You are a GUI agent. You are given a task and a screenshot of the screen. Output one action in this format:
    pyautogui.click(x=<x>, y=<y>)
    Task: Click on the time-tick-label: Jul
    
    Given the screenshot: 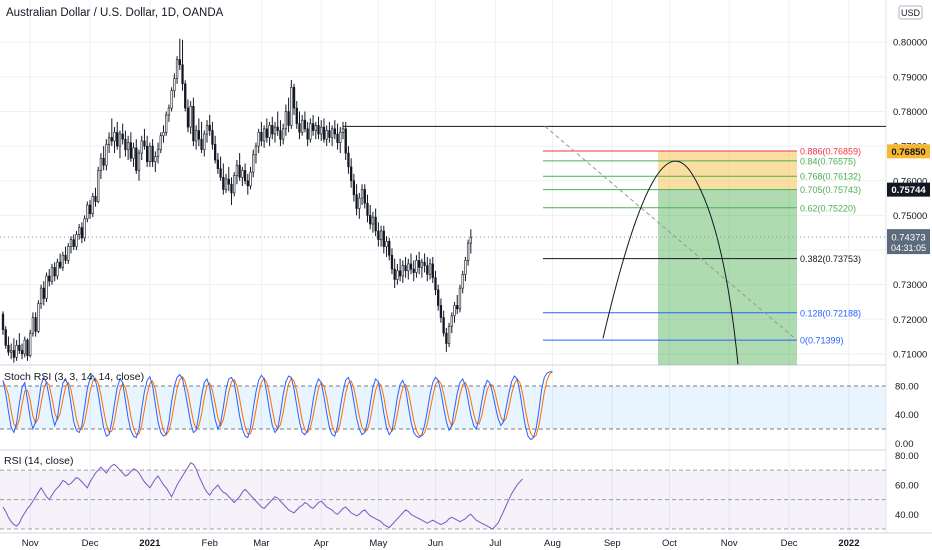 What is the action you would take?
    pyautogui.click(x=495, y=543)
    